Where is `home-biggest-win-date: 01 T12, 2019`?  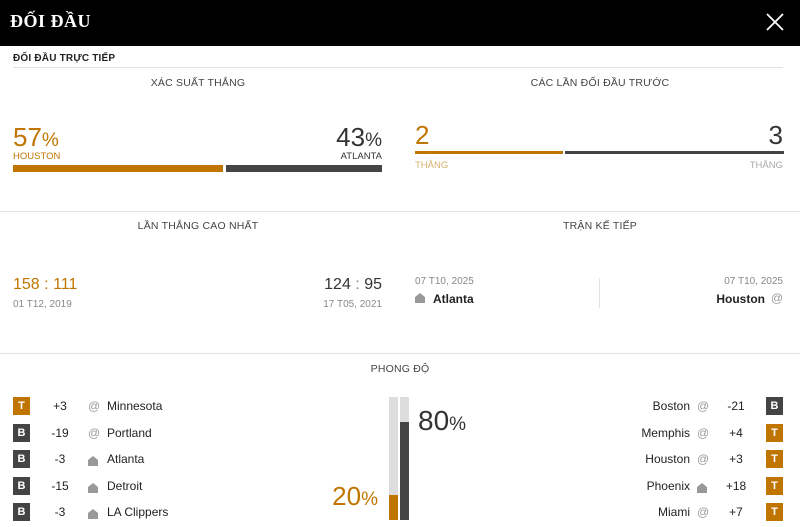
home-biggest-win-date: 01 T12, 2019 is located at coordinates (42, 304).